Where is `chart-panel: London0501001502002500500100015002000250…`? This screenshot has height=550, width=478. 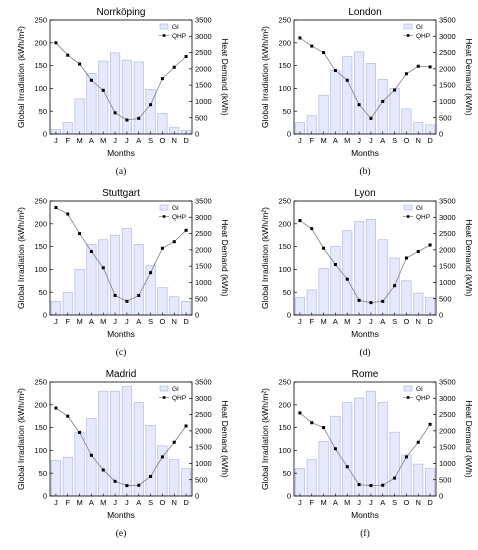
chart-panel: London0501001502002500500100015002000250… is located at coordinates (367, 92).